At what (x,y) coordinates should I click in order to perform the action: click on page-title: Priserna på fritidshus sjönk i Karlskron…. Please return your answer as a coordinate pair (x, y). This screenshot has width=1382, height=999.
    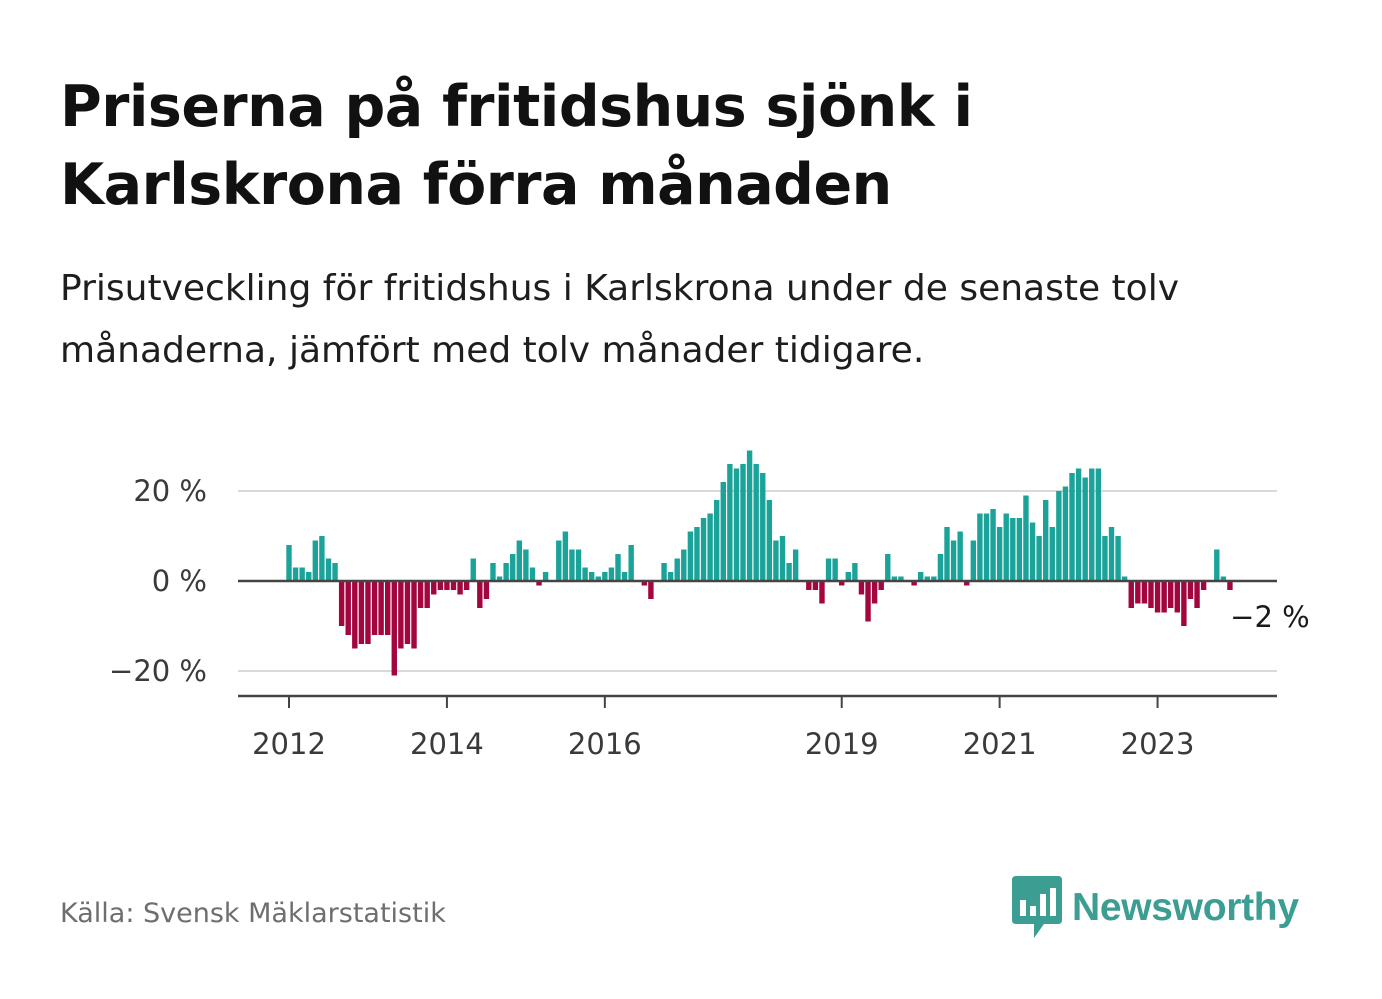
    Looking at the image, I should click on (516, 146).